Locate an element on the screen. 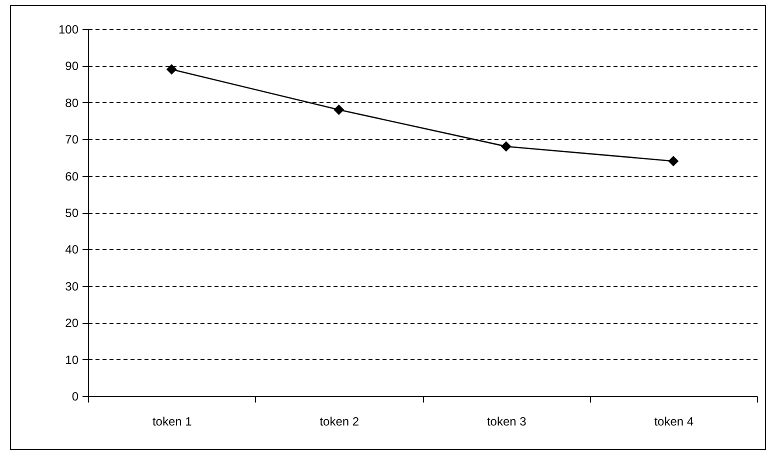 The height and width of the screenshot is (463, 766). y-tick-label: 80 is located at coordinates (72, 103).